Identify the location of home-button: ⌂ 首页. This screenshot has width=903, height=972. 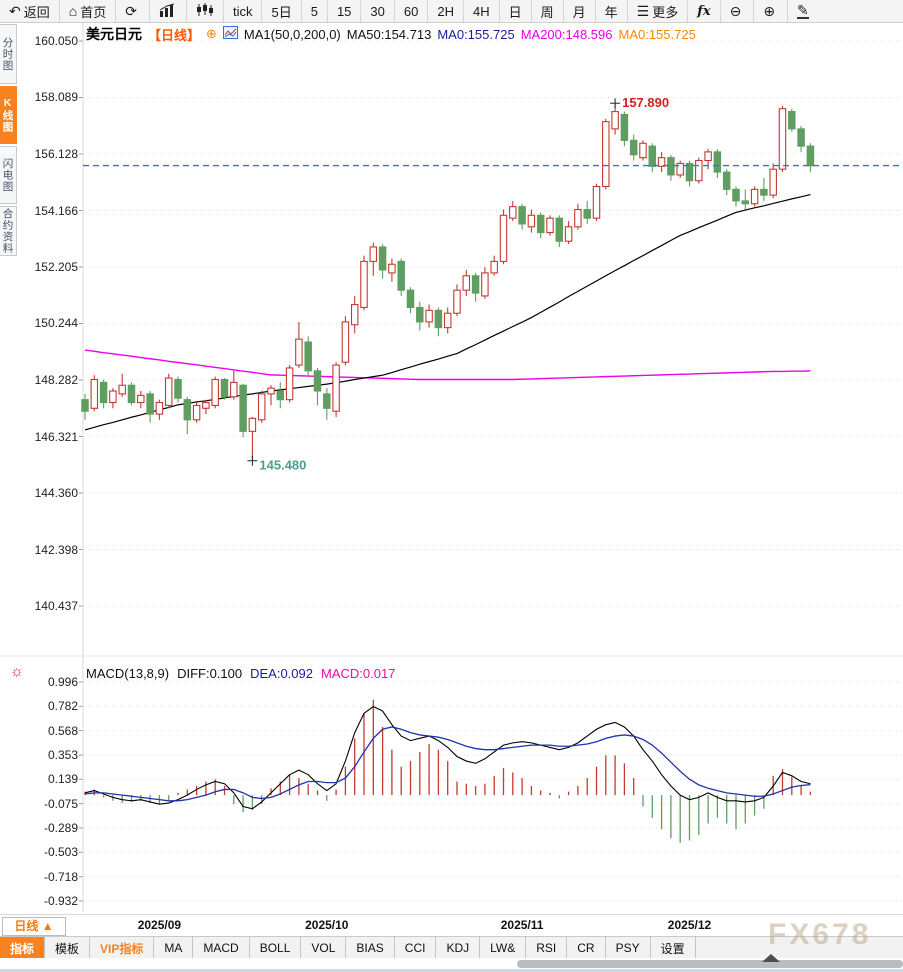
(88, 11).